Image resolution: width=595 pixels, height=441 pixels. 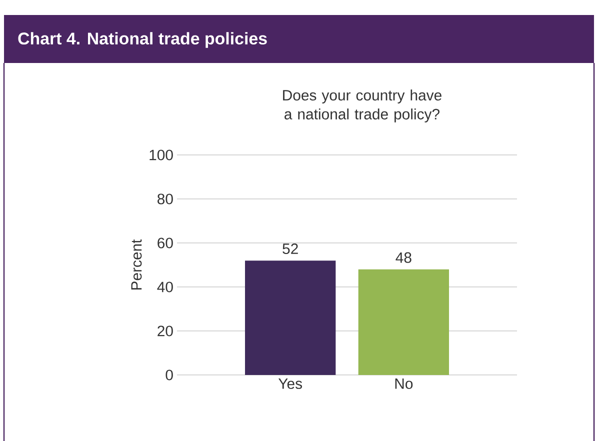 What do you see at coordinates (404, 383) in the screenshot?
I see `x-tick-label: No` at bounding box center [404, 383].